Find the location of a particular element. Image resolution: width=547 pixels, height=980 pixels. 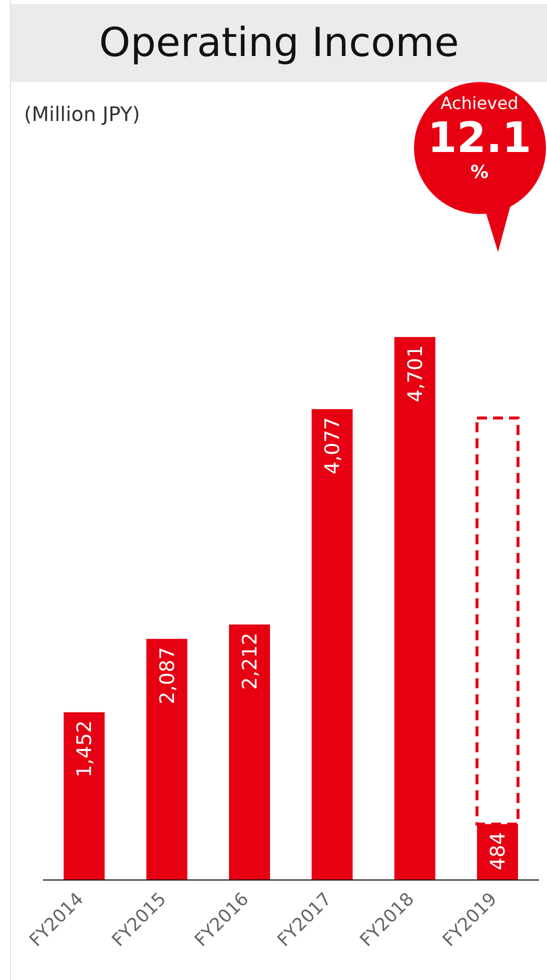

data-label: 484 is located at coordinates (498, 851).